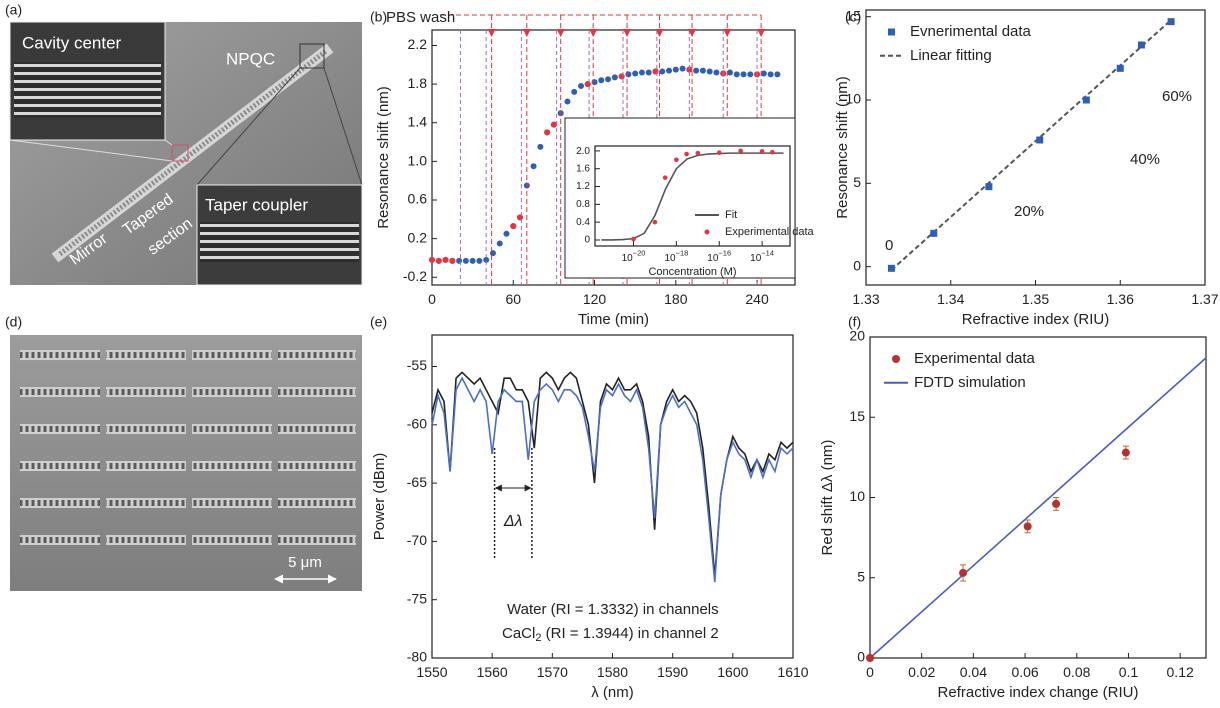 Image resolution: width=1220 pixels, height=708 pixels. Describe the element at coordinates (417, 423) in the screenshot. I see `y-tick-label: -60` at that location.